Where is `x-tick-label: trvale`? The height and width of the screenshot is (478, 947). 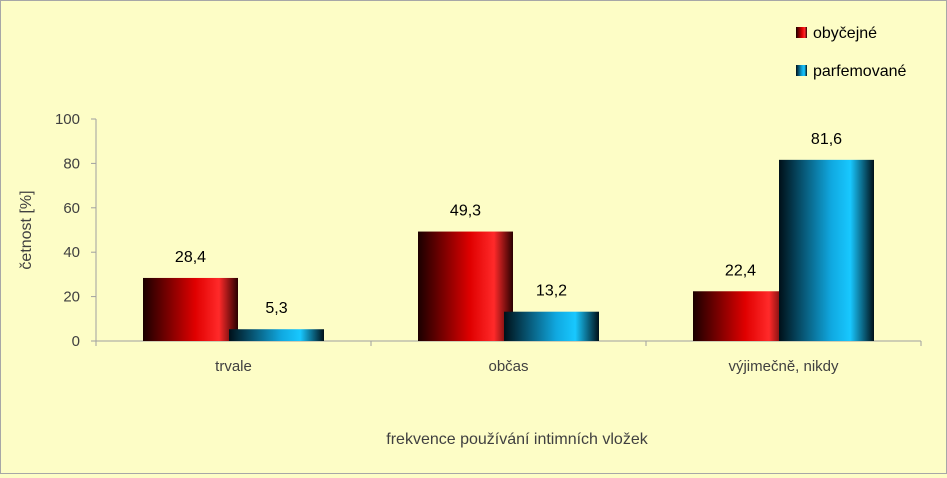 x-tick-label: trvale is located at coordinates (233, 366).